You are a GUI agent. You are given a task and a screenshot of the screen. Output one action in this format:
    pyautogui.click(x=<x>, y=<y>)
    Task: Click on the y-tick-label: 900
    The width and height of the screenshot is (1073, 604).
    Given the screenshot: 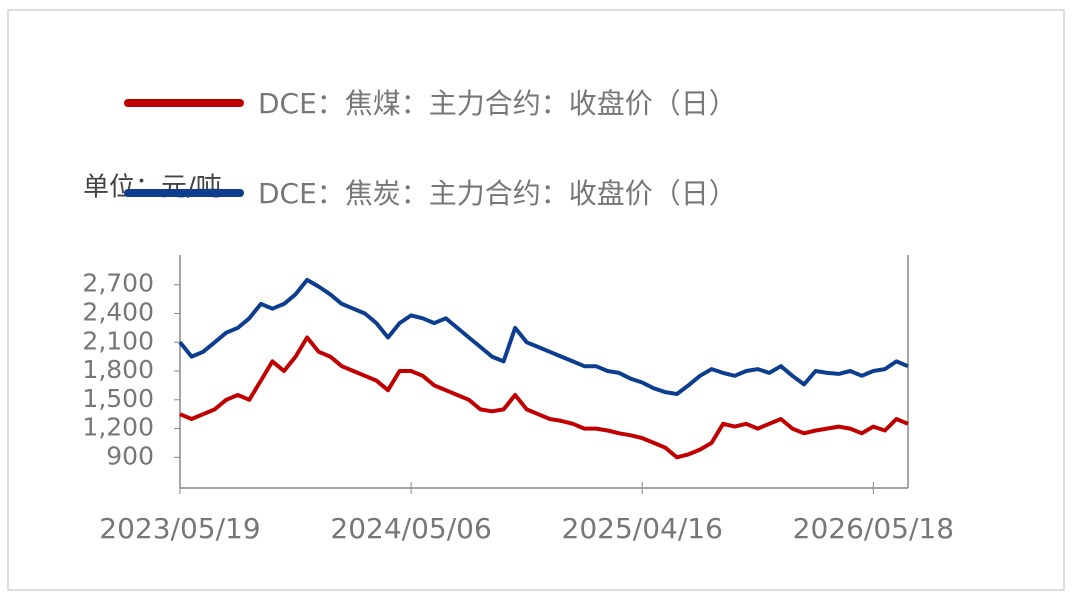 What is the action you would take?
    pyautogui.click(x=130, y=455)
    